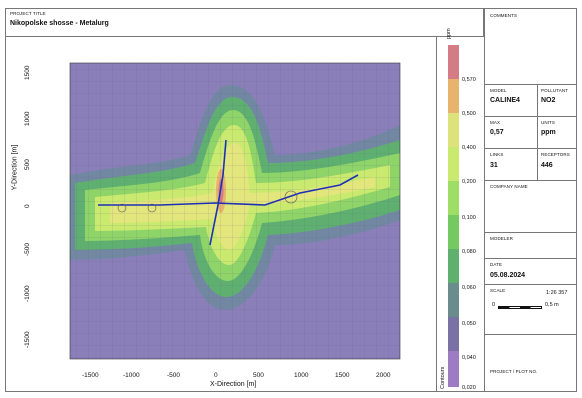 Image resolution: width=582 pixels, height=398 pixels. I want to click on max-label: MAX, so click(495, 122).